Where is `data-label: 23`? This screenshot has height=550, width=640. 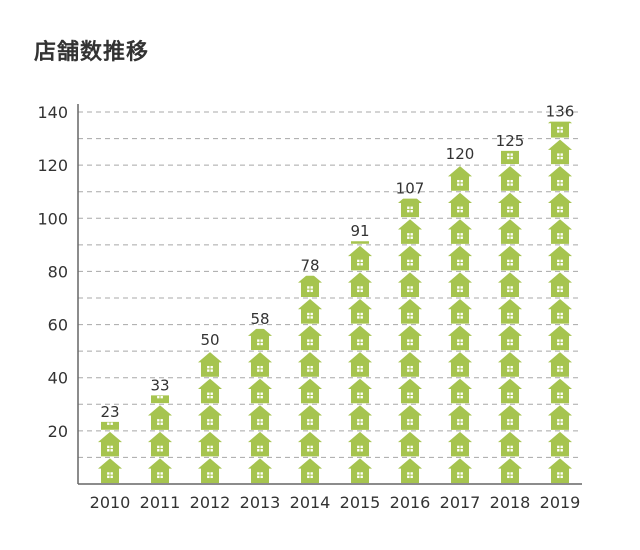 data-label: 23 is located at coordinates (109, 412).